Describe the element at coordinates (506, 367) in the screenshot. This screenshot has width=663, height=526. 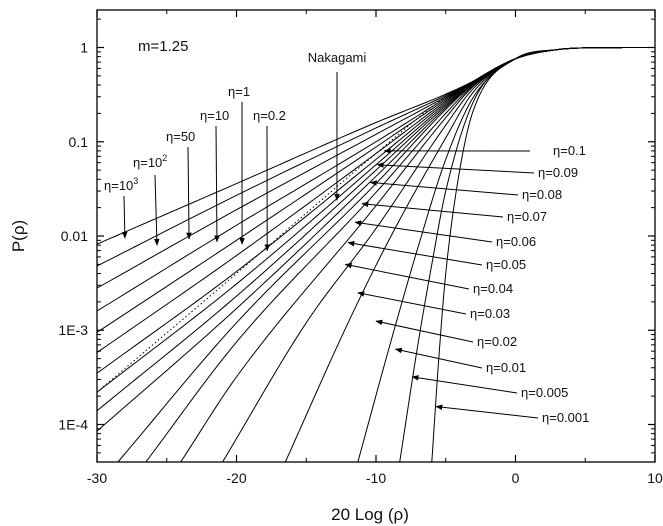
I see `annotation-label-17: η=0.01` at that location.